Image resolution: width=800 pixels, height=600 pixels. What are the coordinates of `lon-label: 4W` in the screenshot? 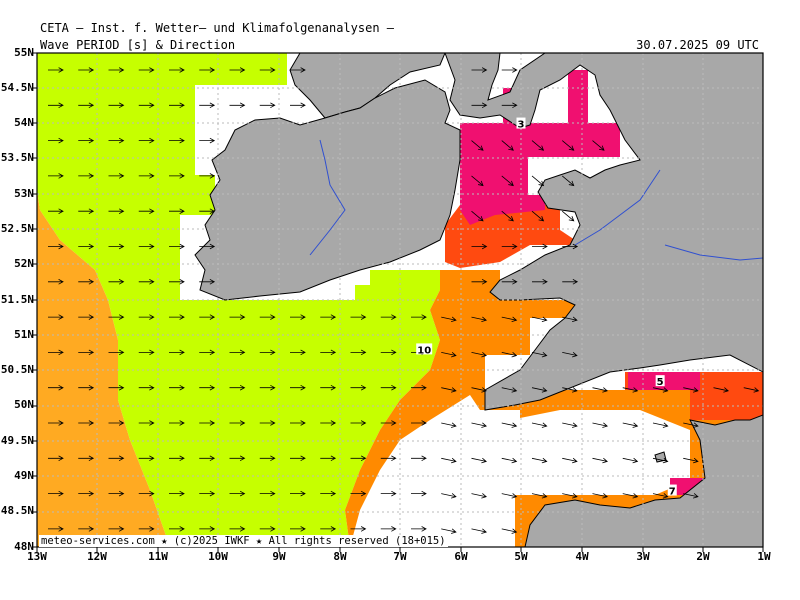 It's located at (582, 556).